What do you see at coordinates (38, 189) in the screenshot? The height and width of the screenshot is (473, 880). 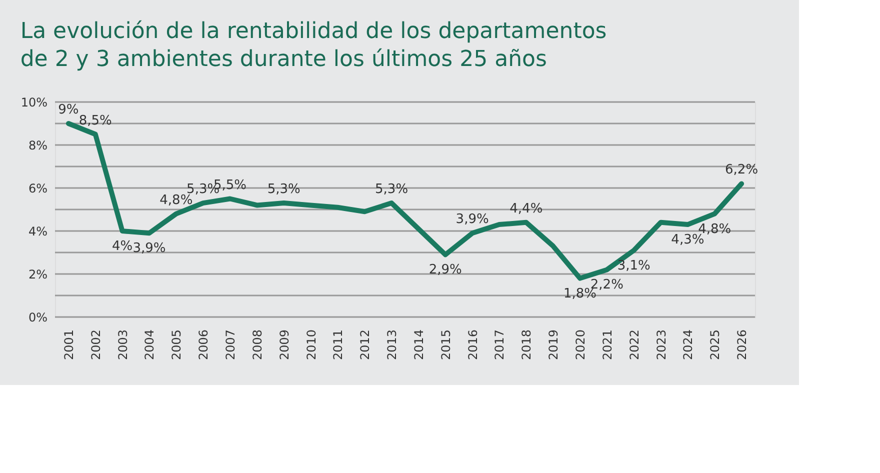 I see `y-tick-label: 6%` at bounding box center [38, 189].